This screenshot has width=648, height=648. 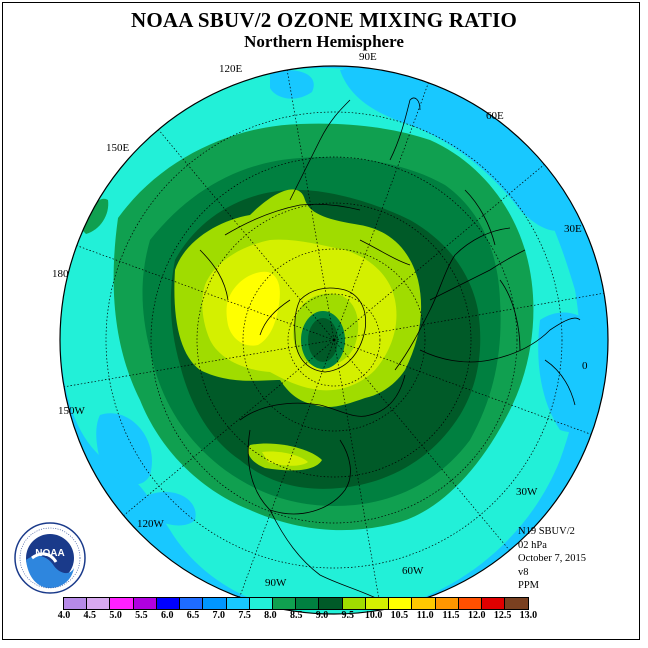 I want to click on lon-label-30w: 30W, so click(x=527, y=492).